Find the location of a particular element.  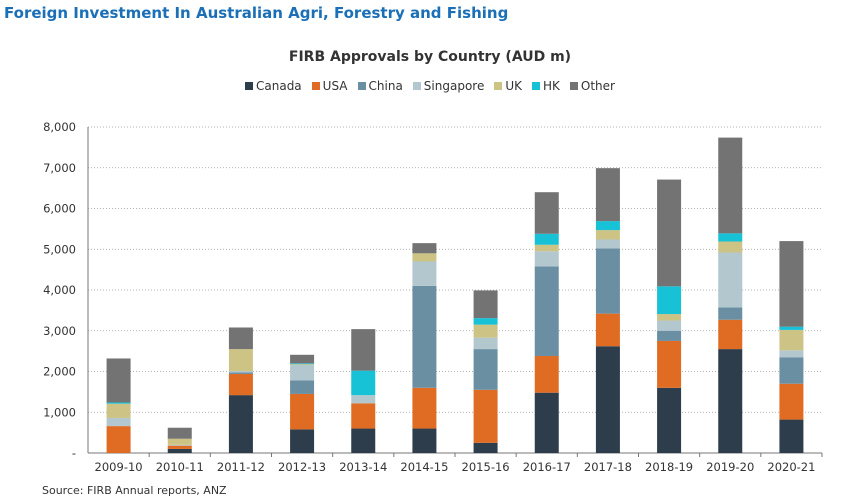

legend-item-china: China is located at coordinates (380, 86).